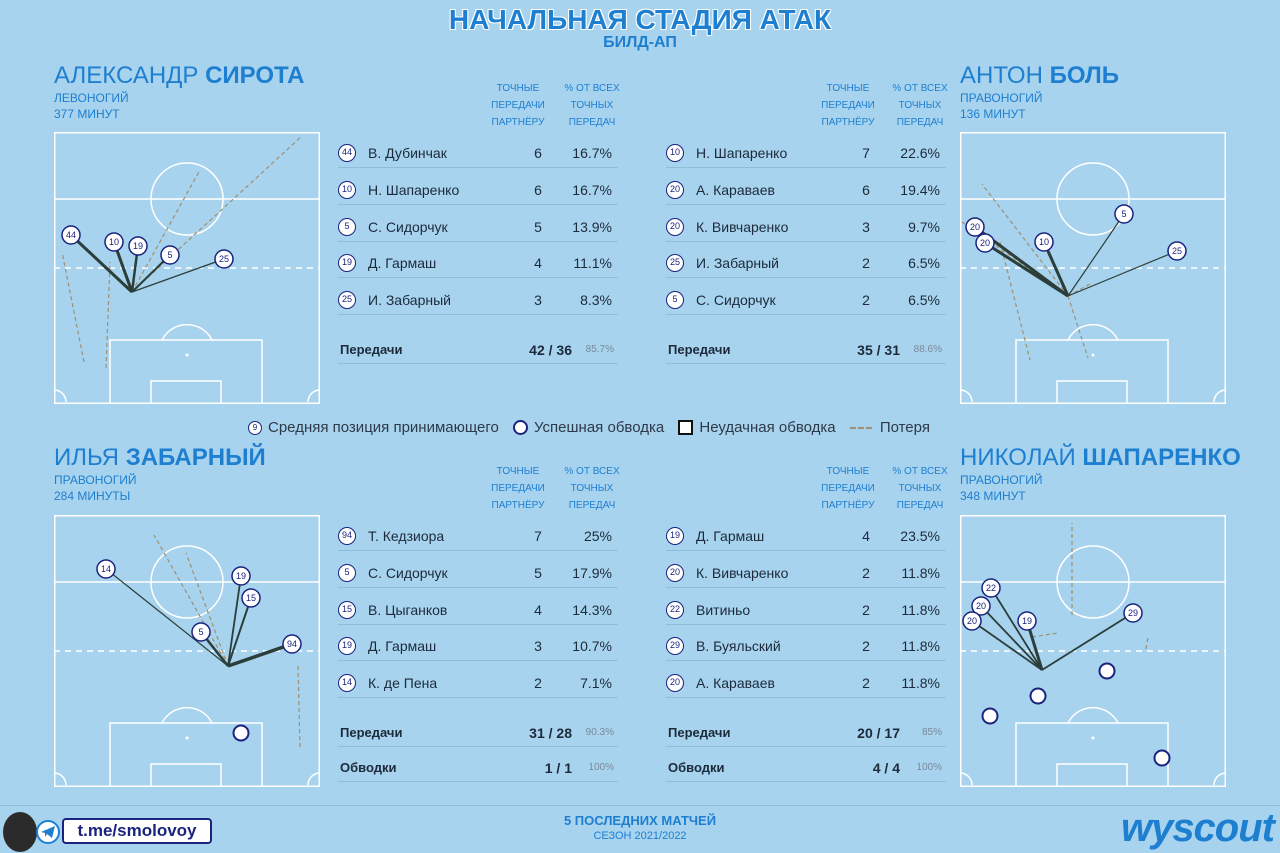 This screenshot has height=853, width=1280. I want to click on receiver-label: 15, so click(251, 598).